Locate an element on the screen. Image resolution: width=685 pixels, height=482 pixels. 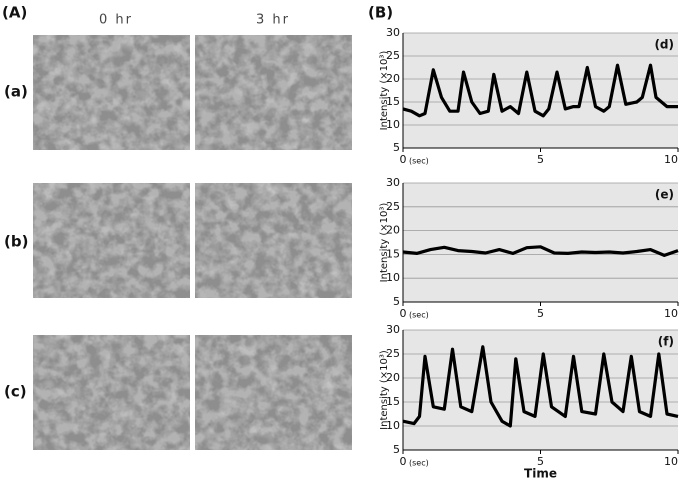
panel-label: (A) is located at coordinates (14, 13).